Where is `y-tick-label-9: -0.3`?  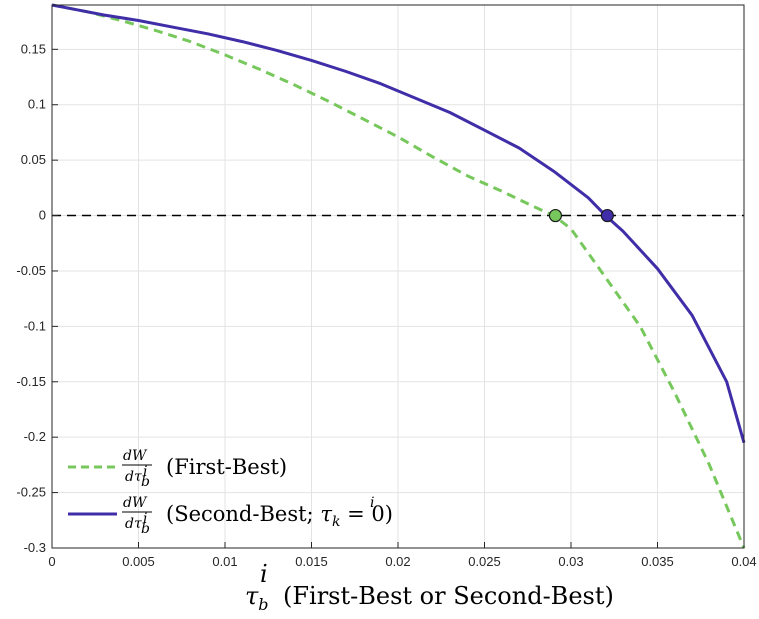 y-tick-label-9: -0.3 is located at coordinates (35, 547).